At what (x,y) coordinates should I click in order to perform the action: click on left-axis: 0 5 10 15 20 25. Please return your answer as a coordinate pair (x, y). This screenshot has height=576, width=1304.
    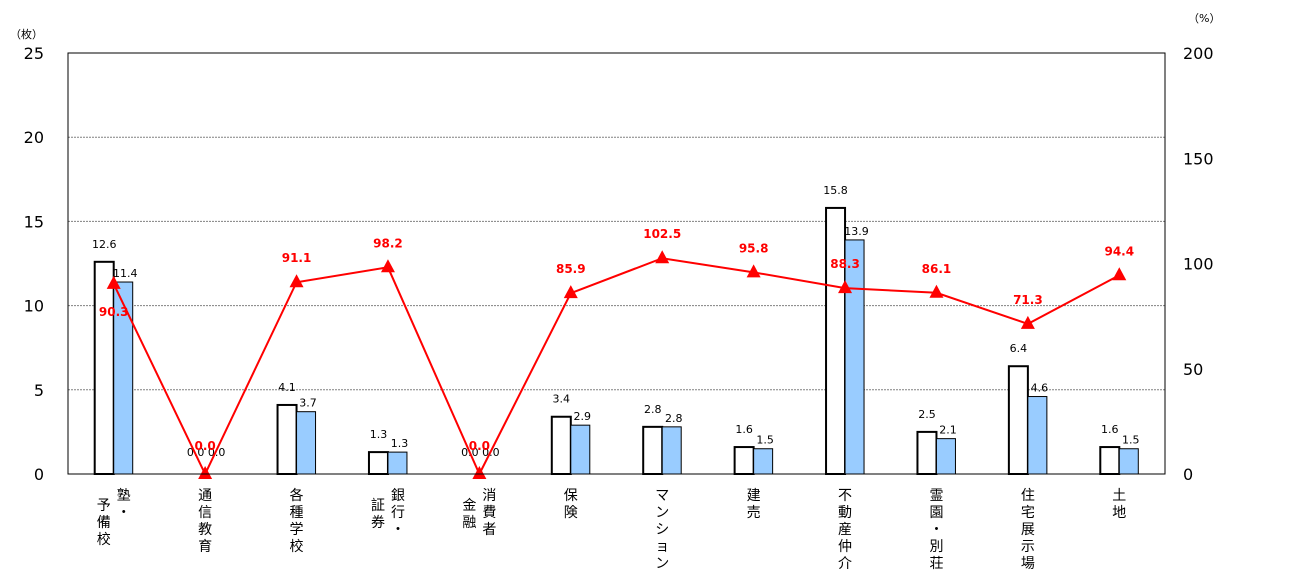
    Looking at the image, I should click on (34, 264).